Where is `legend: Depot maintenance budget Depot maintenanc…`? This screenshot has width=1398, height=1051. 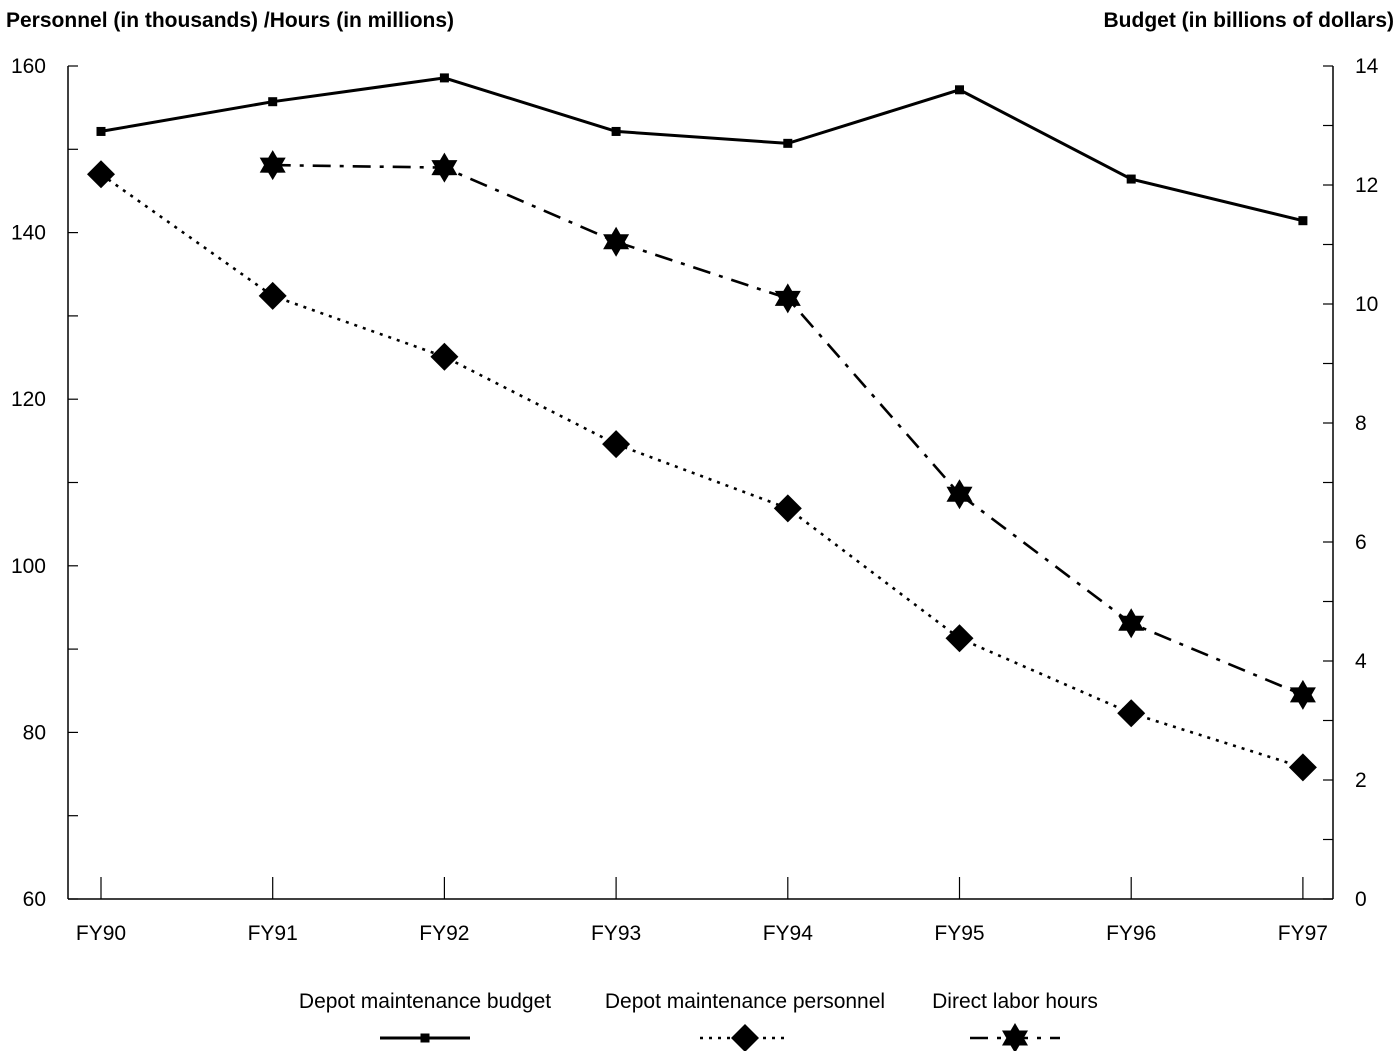 legend: Depot maintenance budget Depot maintenanc… is located at coordinates (698, 1020).